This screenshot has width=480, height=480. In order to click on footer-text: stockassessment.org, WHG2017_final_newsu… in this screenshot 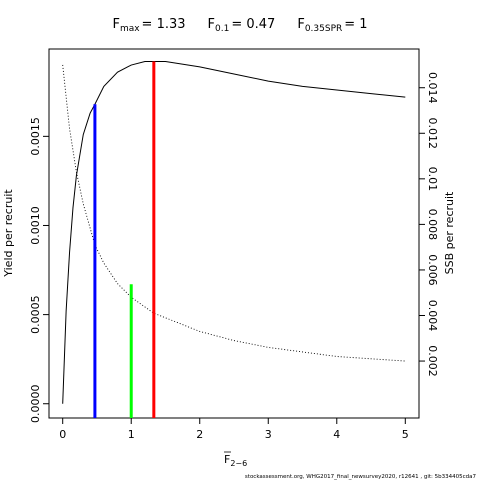, I will do `click(361, 477)`.